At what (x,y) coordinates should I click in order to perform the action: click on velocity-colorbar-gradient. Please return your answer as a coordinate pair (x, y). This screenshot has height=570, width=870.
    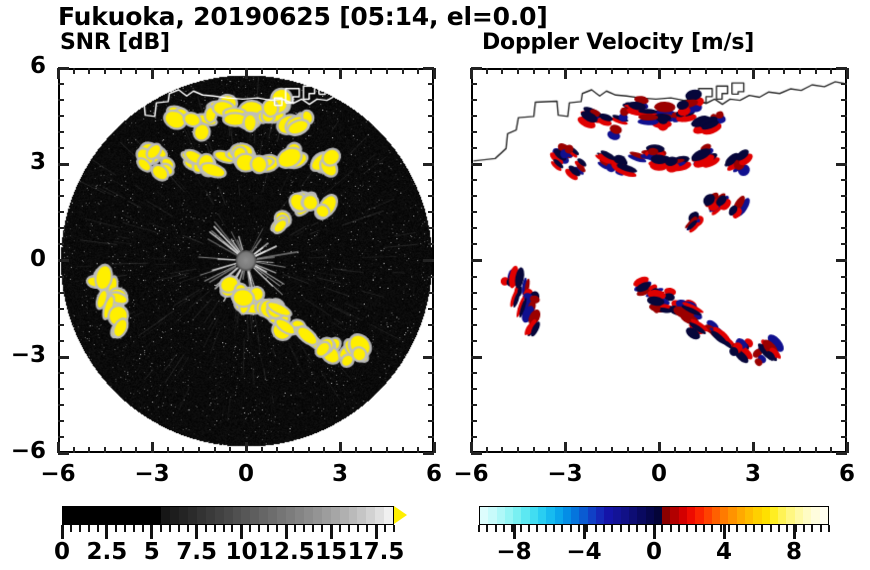
    Looking at the image, I should click on (654, 515).